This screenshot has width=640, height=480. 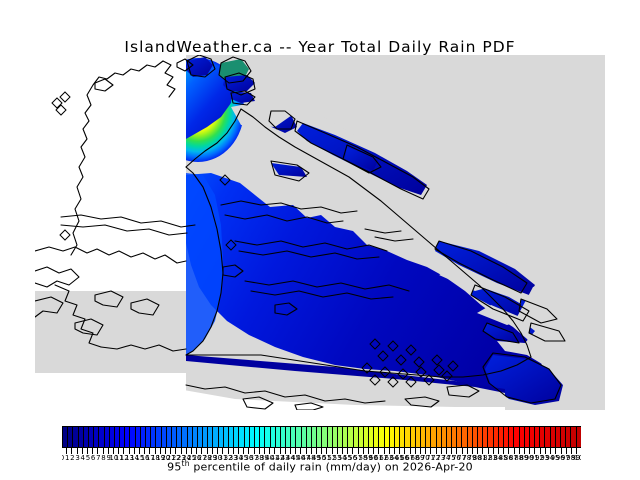 I want to click on colorbar-tick-label: 96, so click(x=560, y=458).